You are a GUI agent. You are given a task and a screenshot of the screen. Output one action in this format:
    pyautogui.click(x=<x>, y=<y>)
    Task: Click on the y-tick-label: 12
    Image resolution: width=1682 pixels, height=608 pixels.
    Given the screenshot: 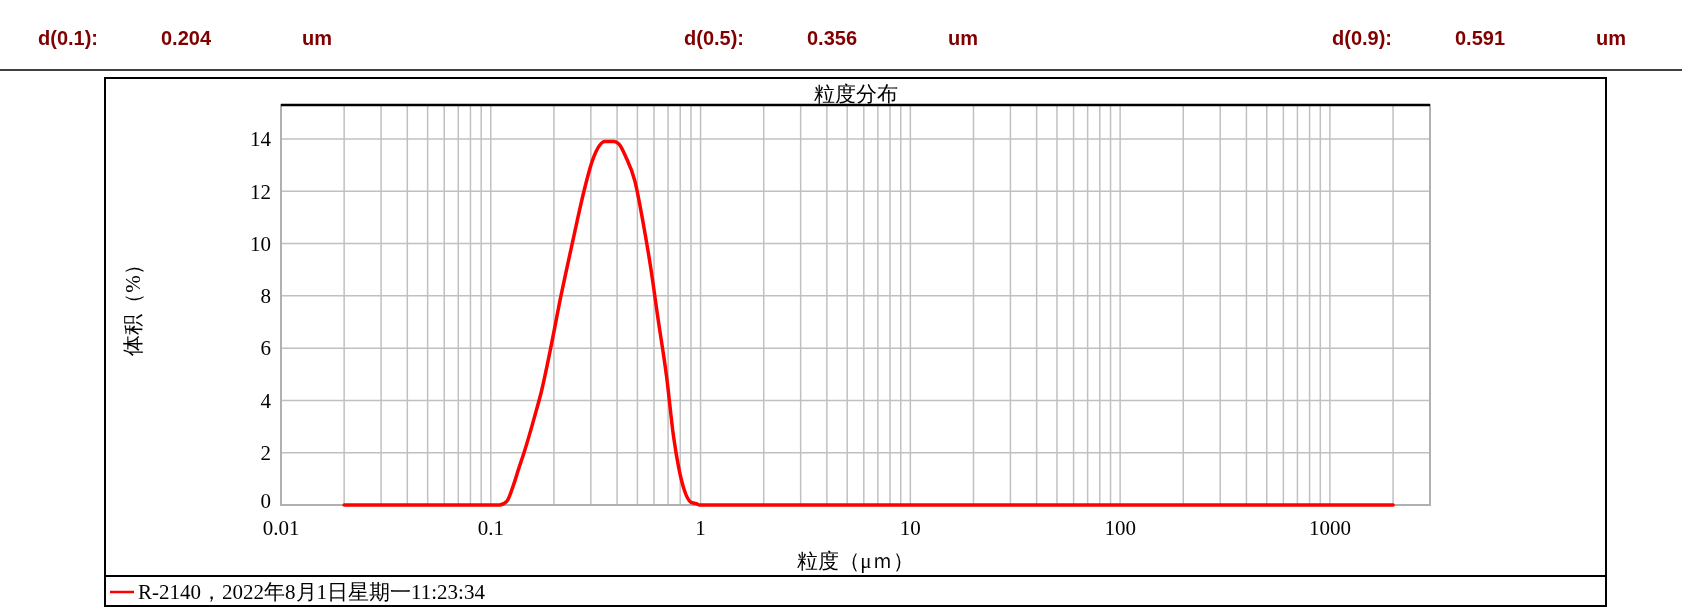 What is the action you would take?
    pyautogui.click(x=260, y=191)
    